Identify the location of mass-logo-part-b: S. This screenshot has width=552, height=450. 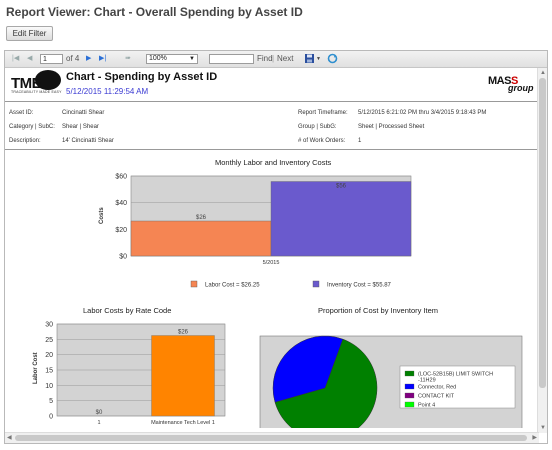
(514, 81).